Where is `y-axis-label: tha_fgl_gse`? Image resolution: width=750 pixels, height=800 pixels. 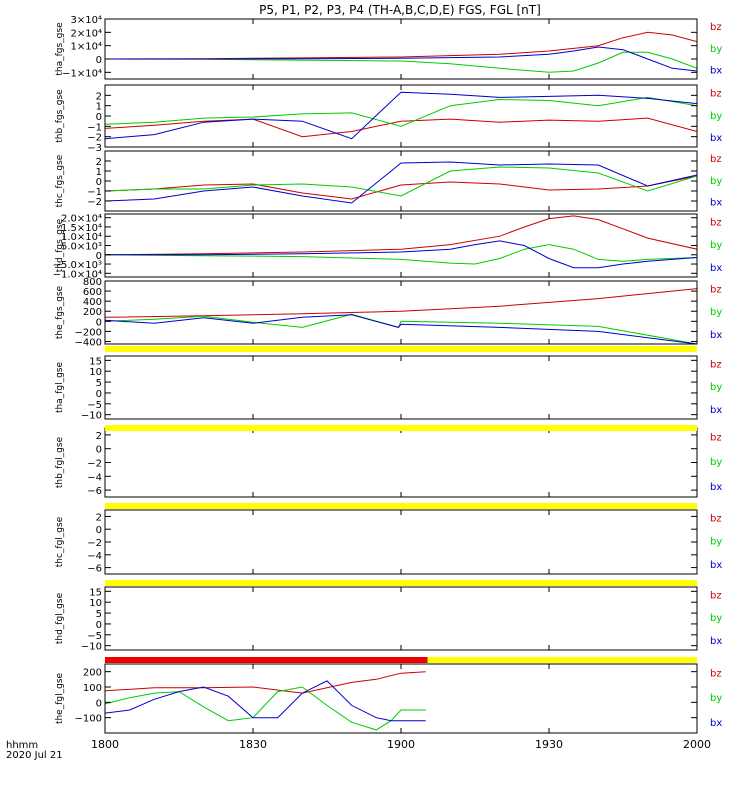 y-axis-label: tha_fgl_gse is located at coordinates (60, 388).